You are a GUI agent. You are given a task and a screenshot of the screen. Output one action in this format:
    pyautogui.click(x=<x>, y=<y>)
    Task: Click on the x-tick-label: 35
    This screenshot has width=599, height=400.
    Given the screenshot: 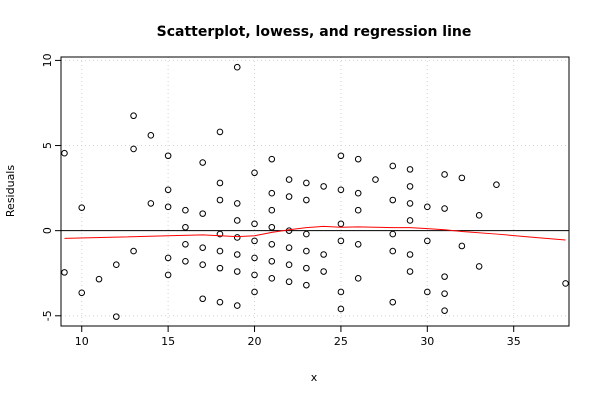 What is the action you would take?
    pyautogui.click(x=514, y=341)
    